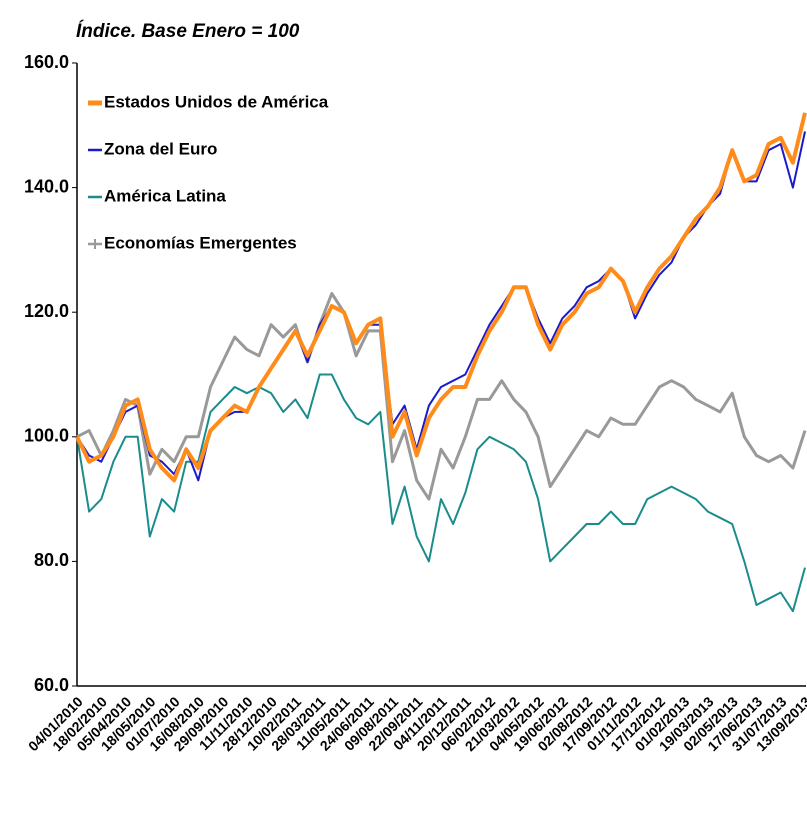 The image size is (807, 819). What do you see at coordinates (165, 195) in the screenshot?
I see `legend-label: América Latina` at bounding box center [165, 195].